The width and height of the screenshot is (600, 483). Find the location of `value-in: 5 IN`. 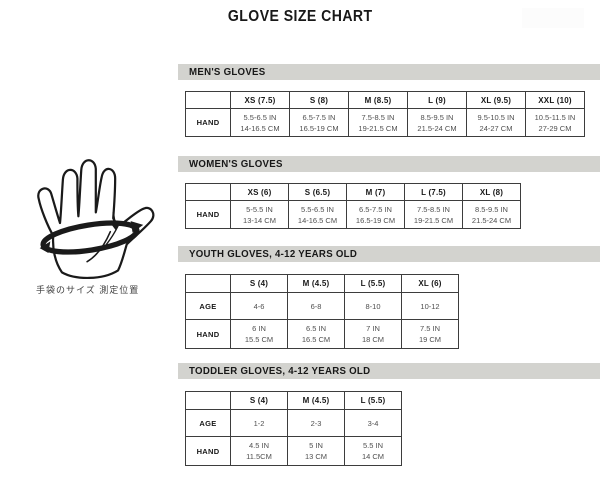

value-in: 5 IN is located at coordinates (316, 445).